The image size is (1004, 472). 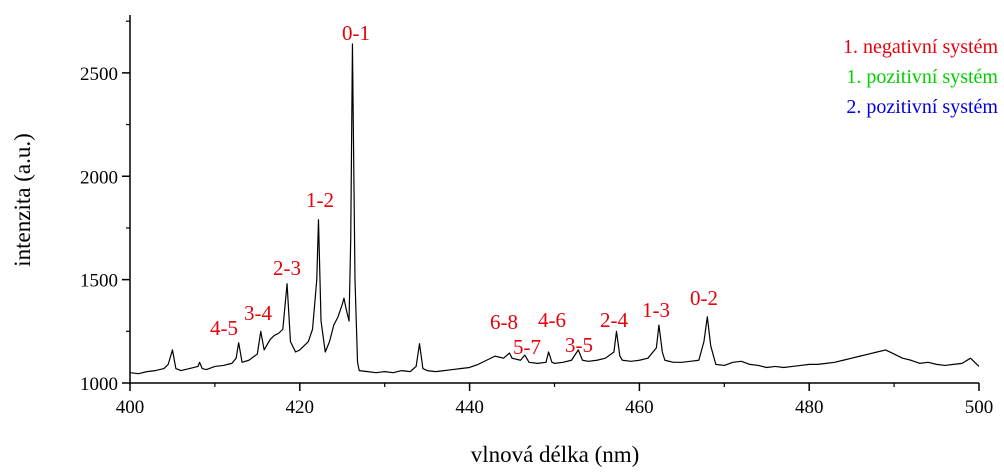 What do you see at coordinates (356, 33) in the screenshot?
I see `peak-label: 0-1` at bounding box center [356, 33].